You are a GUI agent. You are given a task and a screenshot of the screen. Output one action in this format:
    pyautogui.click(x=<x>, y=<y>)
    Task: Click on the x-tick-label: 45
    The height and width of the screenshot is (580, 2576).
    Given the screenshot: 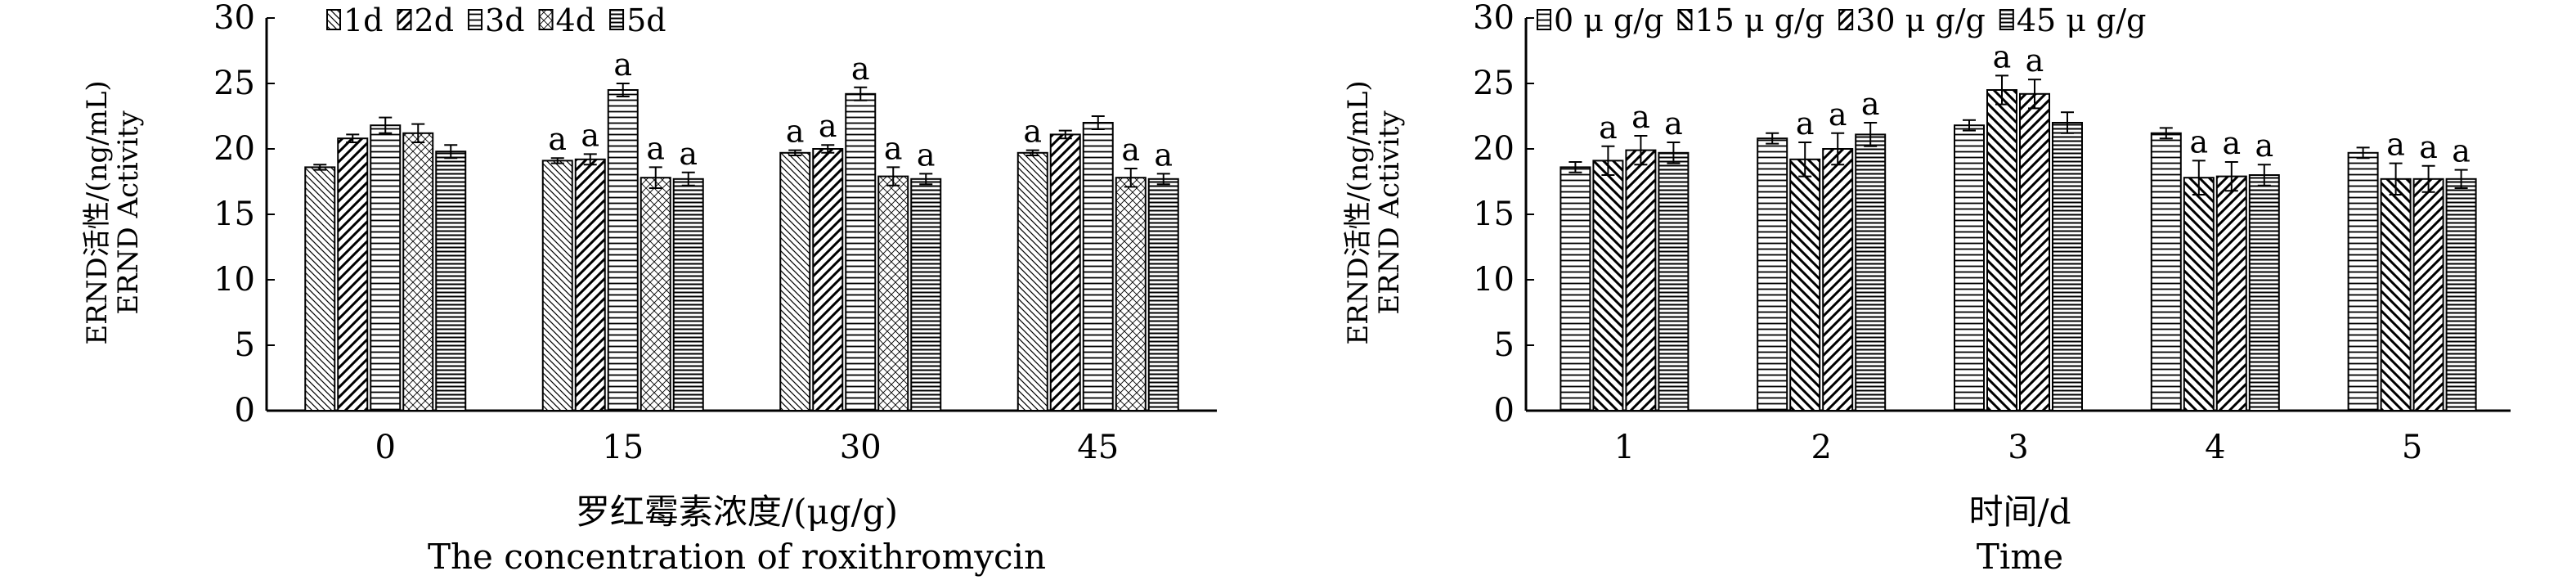 What is the action you would take?
    pyautogui.click(x=1098, y=447)
    